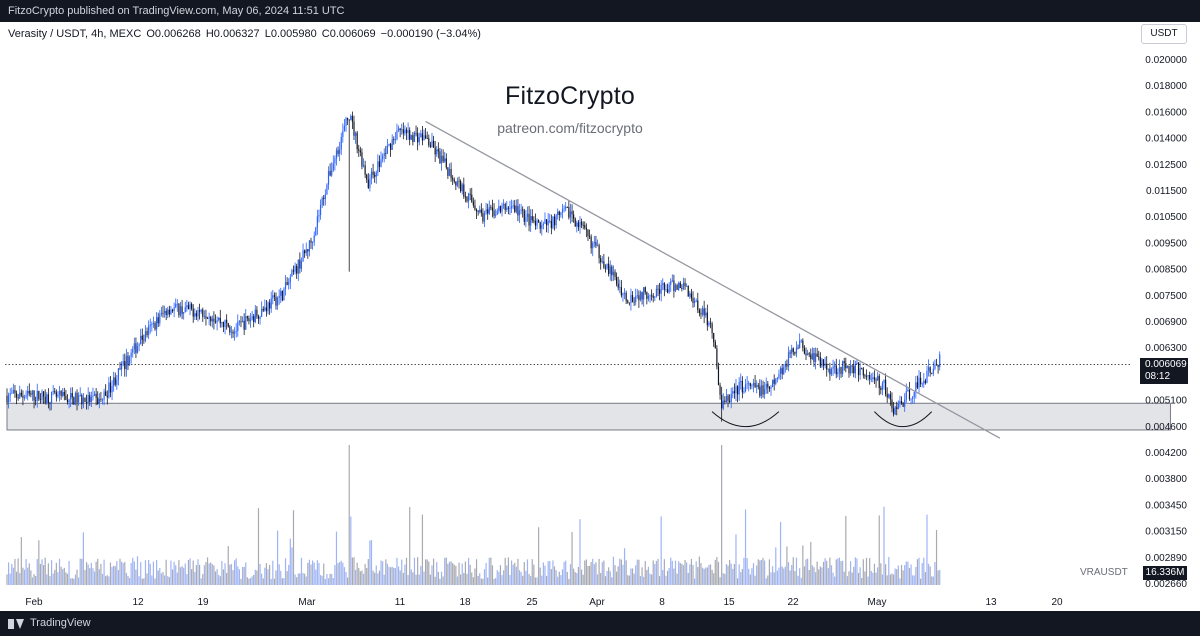 This screenshot has height=636, width=1200. Describe the element at coordinates (1166, 348) in the screenshot. I see `price-axis-label: 0.006300` at that location.